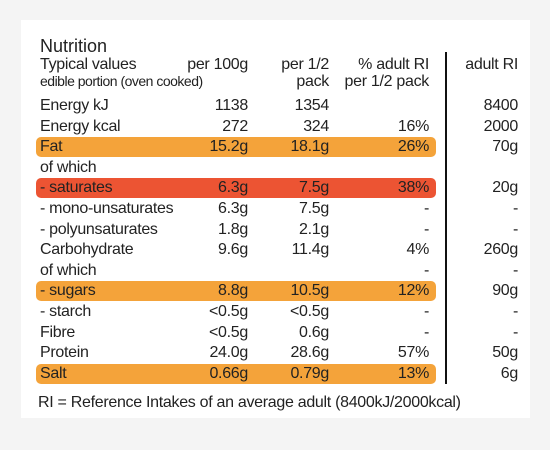 This screenshot has height=450, width=550. I want to click on table-row: - mono-unsaturates 6.3g 7.5g - -, so click(277, 209).